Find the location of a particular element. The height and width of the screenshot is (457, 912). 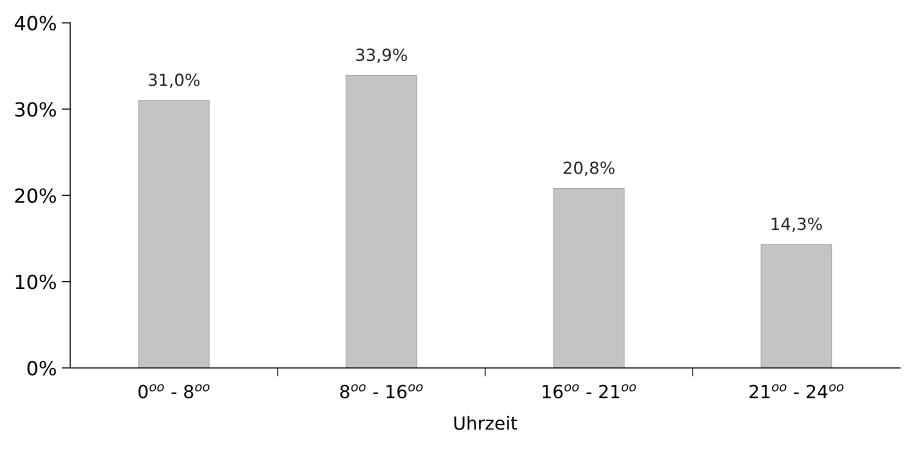

y-tick-label: 40% is located at coordinates (35, 23).